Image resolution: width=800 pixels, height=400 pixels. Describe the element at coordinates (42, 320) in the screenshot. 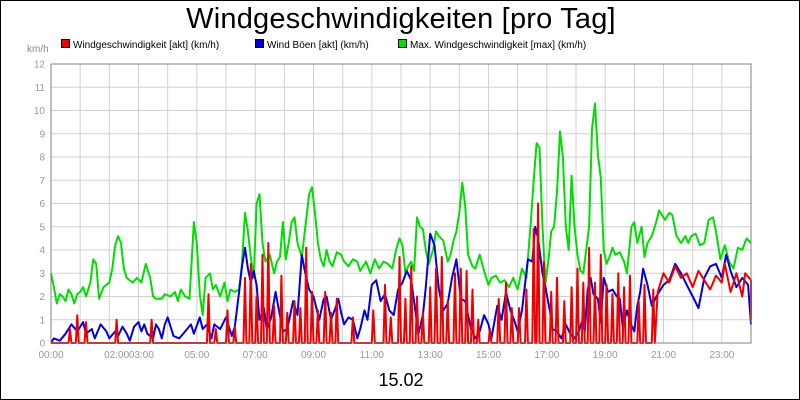

I see `y-tick-label-1: 1` at that location.